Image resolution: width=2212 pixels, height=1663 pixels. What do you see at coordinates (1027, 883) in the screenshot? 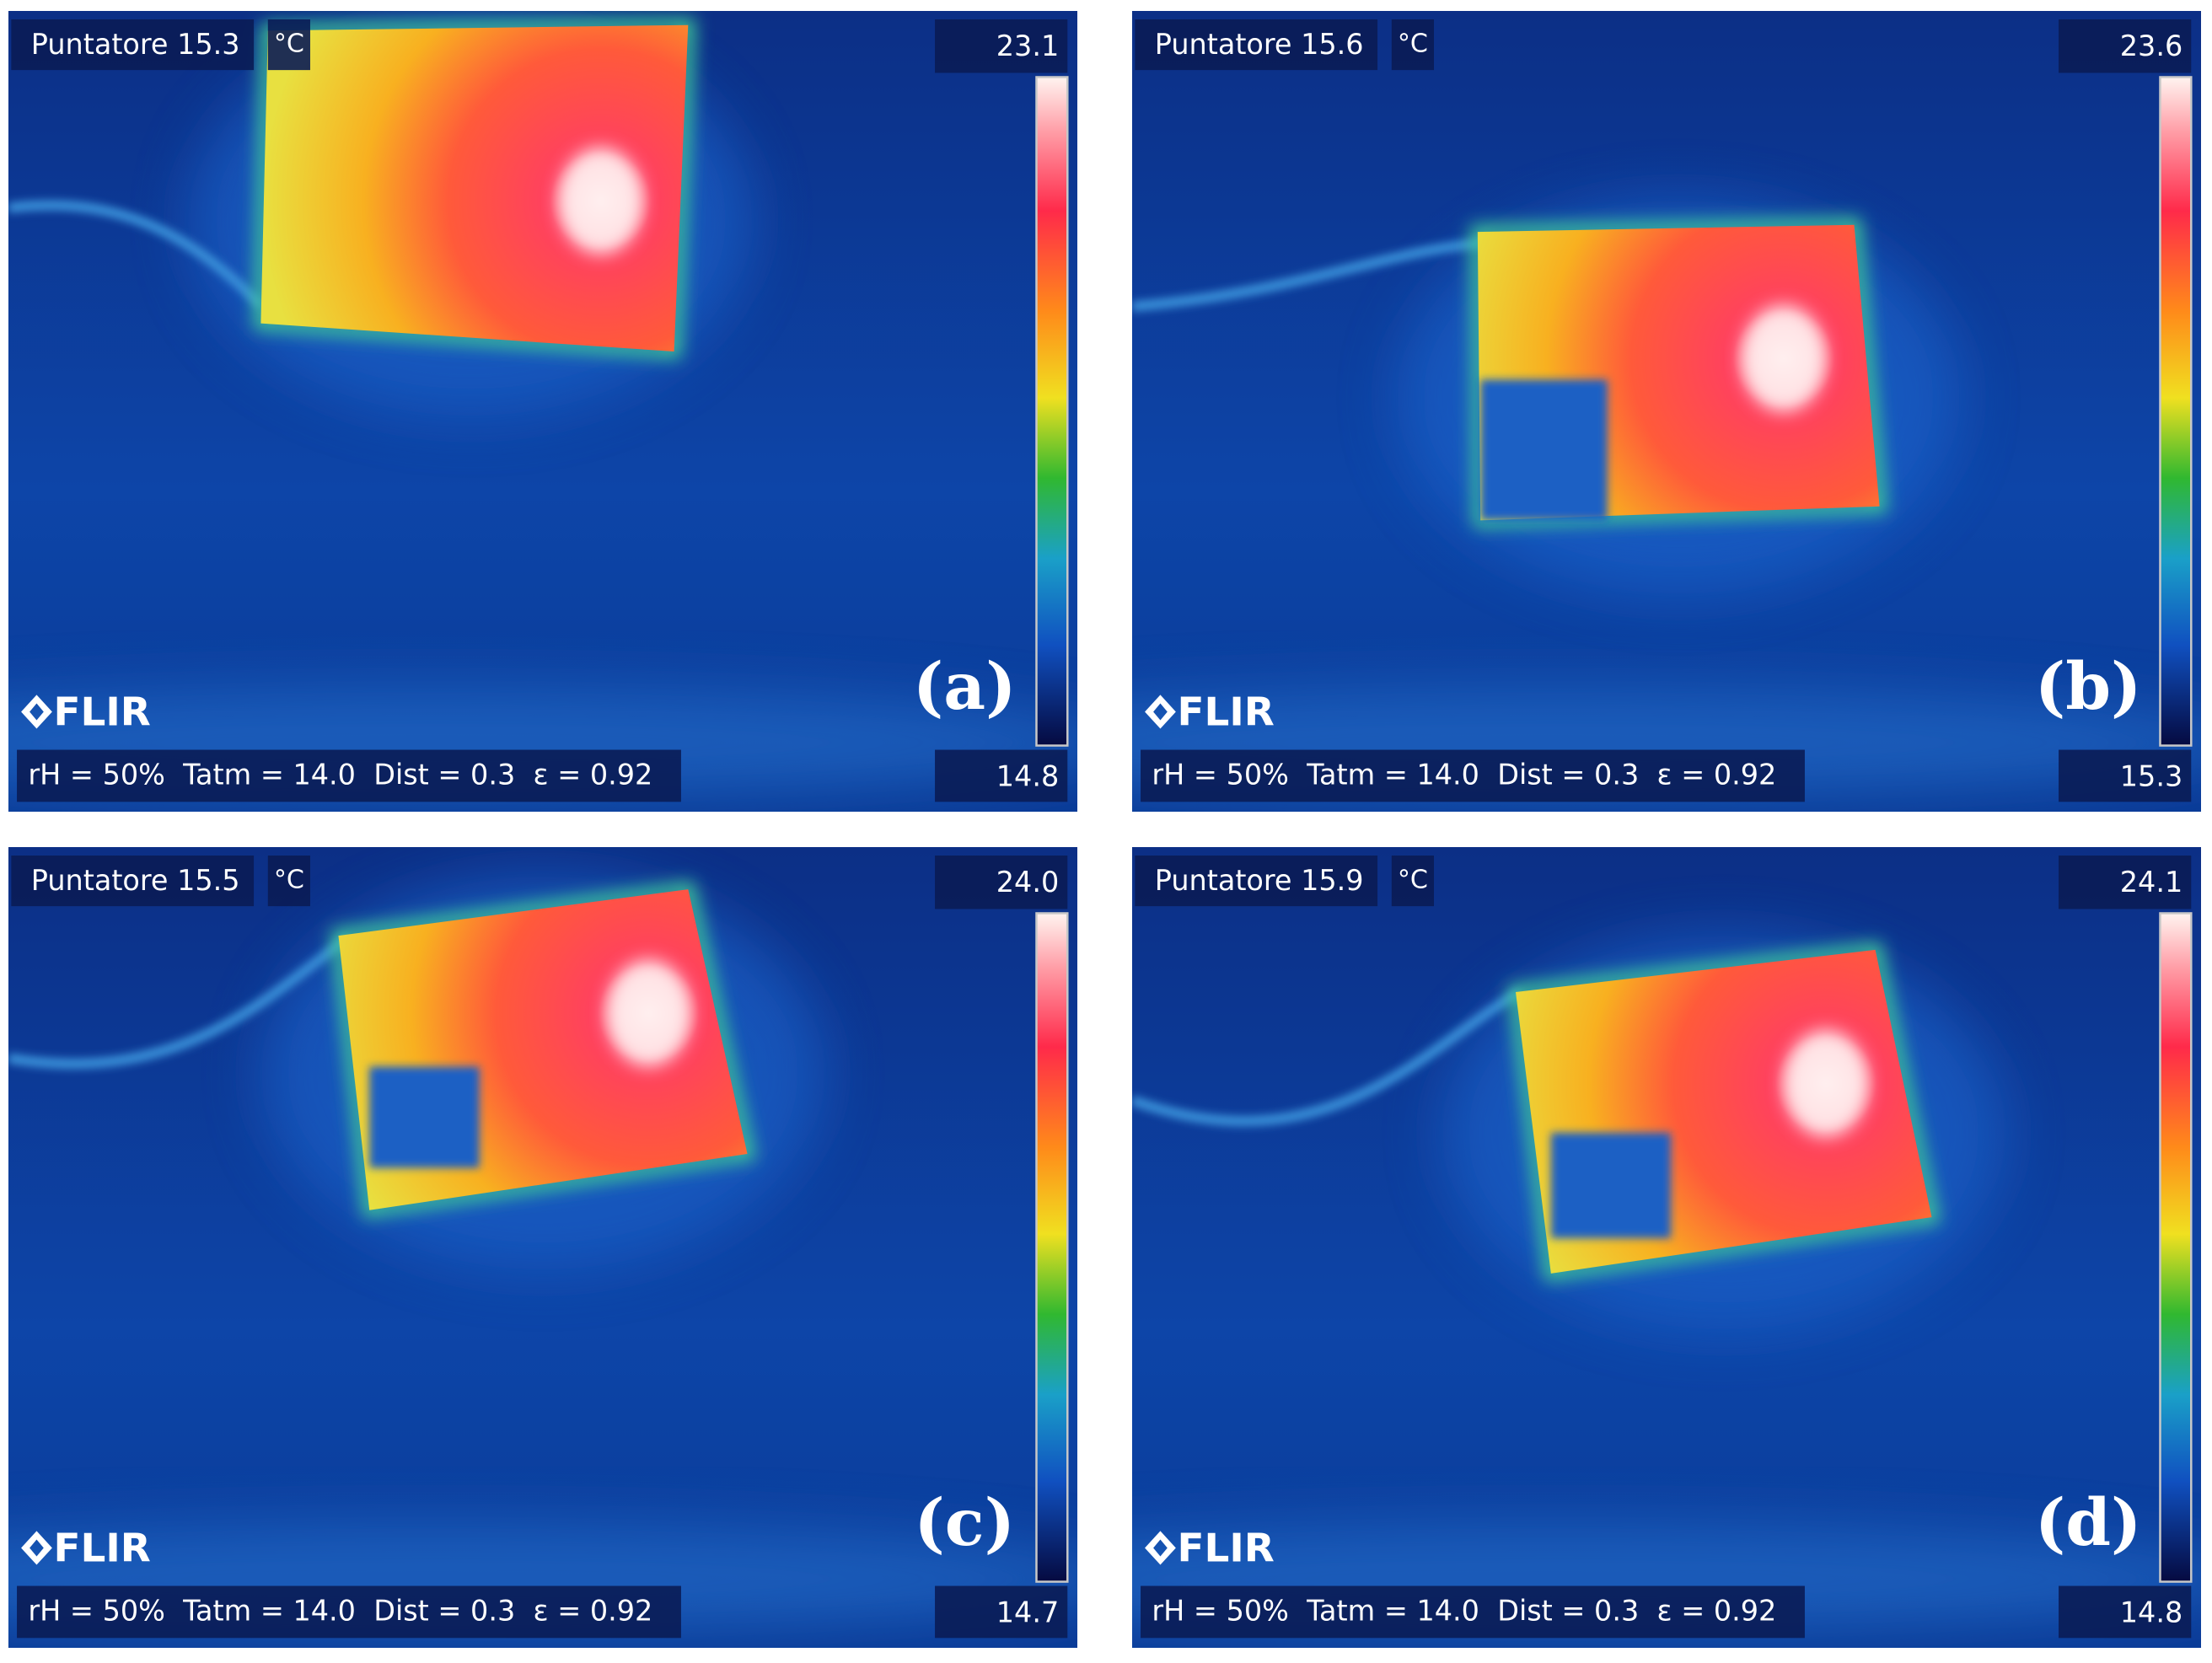
I see `scale-max: 24.0` at bounding box center [1027, 883].